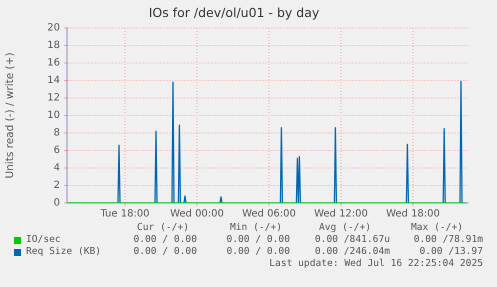  I want to click on text: Min (-/+), so click(256, 228).